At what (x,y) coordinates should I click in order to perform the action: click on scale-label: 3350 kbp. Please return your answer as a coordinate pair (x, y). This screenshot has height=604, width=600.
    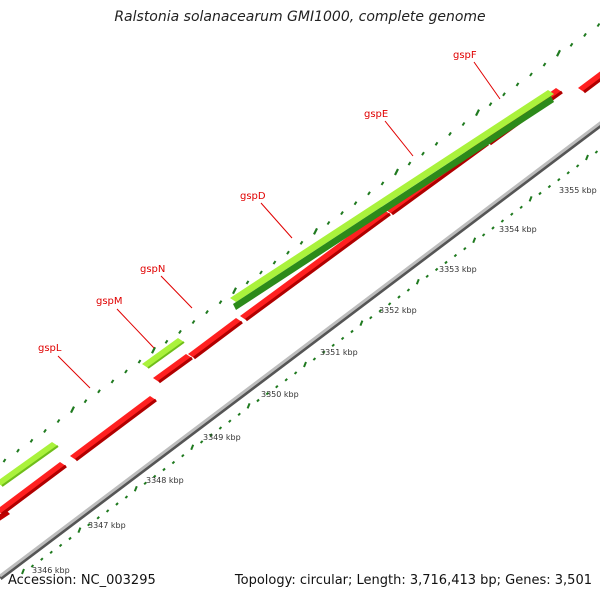
    Looking at the image, I should click on (280, 394).